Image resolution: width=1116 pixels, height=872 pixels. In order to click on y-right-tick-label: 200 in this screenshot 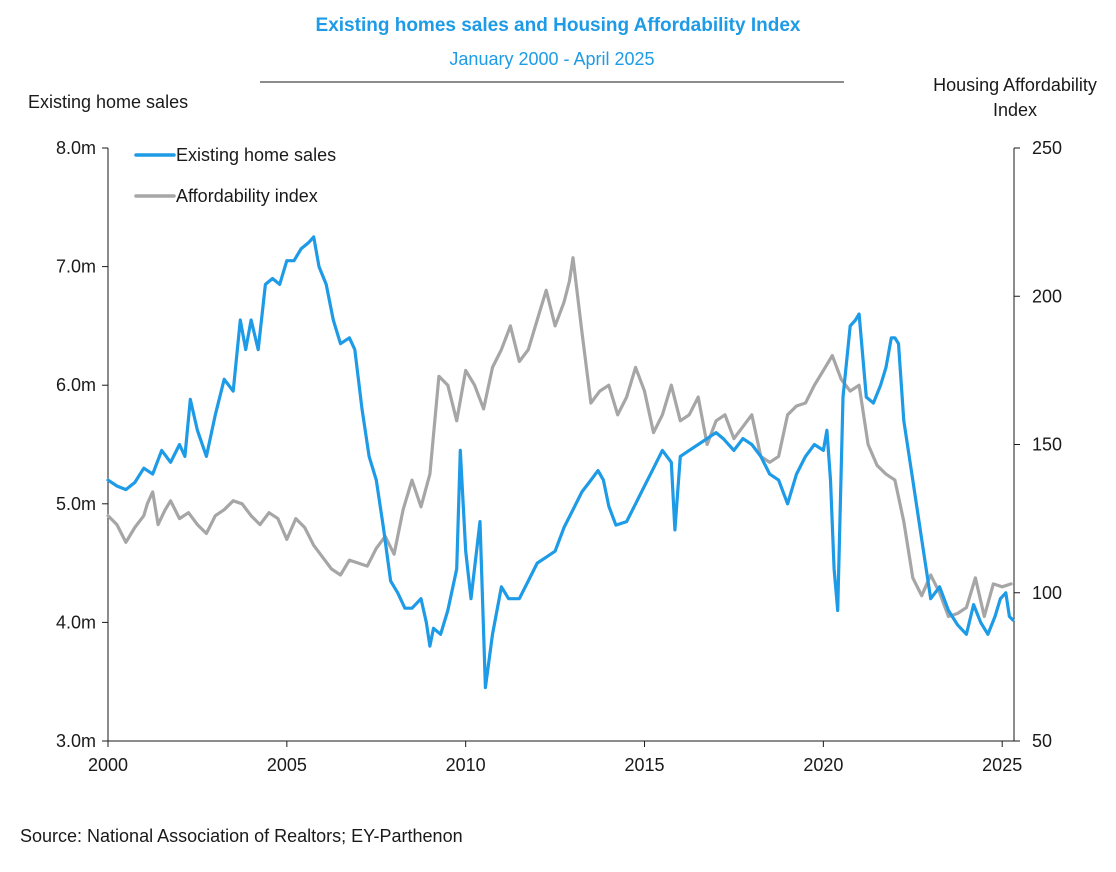, I will do `click(1047, 296)`.